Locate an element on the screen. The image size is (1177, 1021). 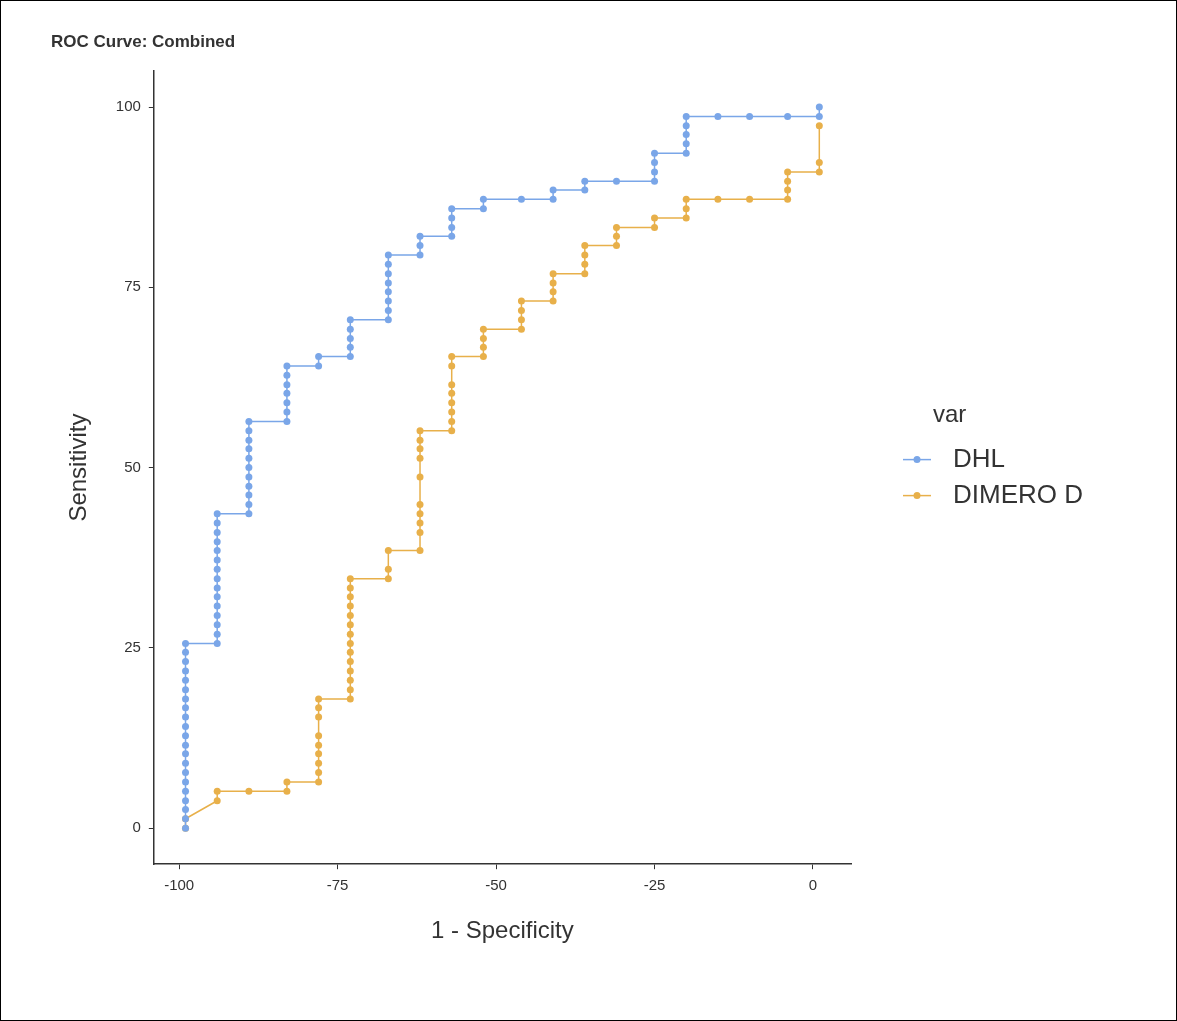
legend-label: DHL is located at coordinates (979, 457).